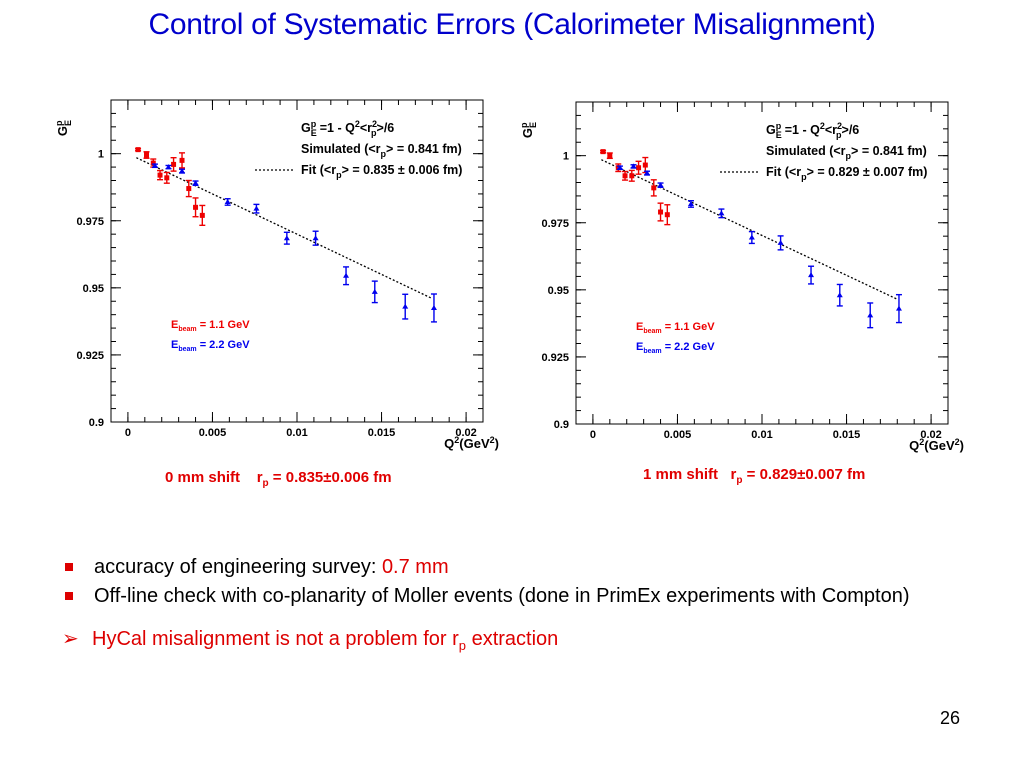  I want to click on caption-right: 1 mm shift rp = 0.829±0.007 fm, so click(754, 476).